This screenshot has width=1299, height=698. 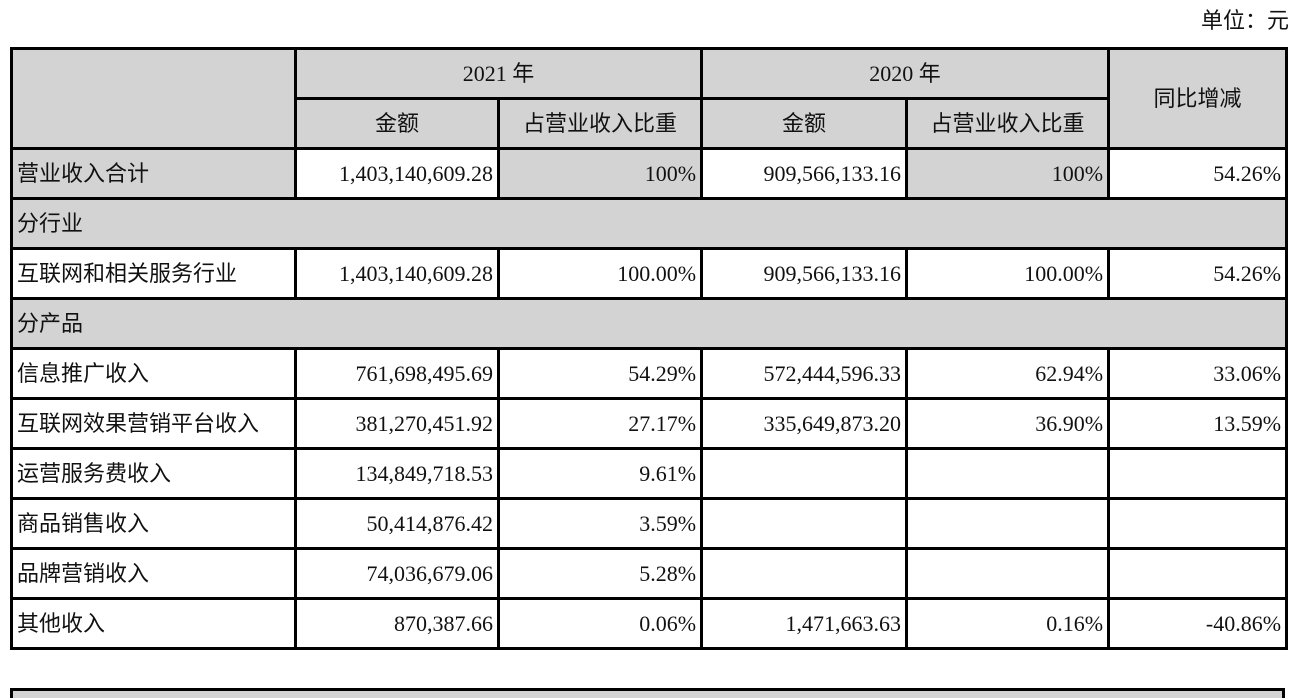 What do you see at coordinates (1198, 98) in the screenshot?
I see `header-yoy: 同比增减` at bounding box center [1198, 98].